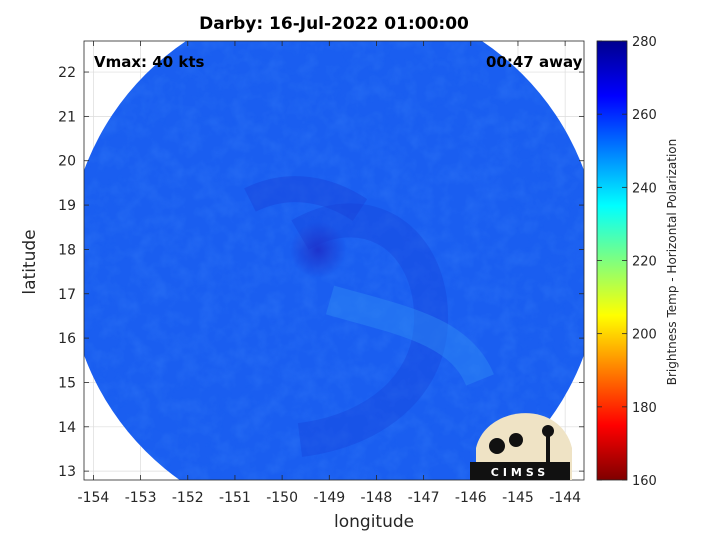 This screenshot has height=540, width=720. I want to click on x-tick-label: -150, so click(282, 498).